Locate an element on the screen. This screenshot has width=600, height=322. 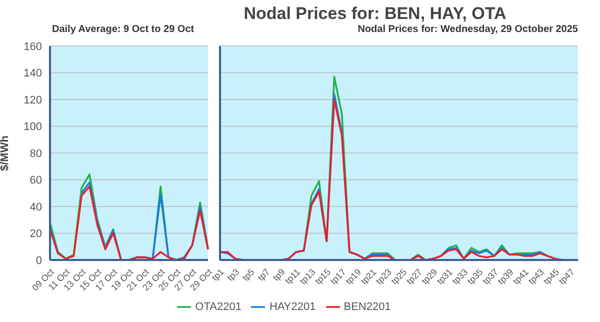
x-tick-label: tp3 is located at coordinates (233, 274).